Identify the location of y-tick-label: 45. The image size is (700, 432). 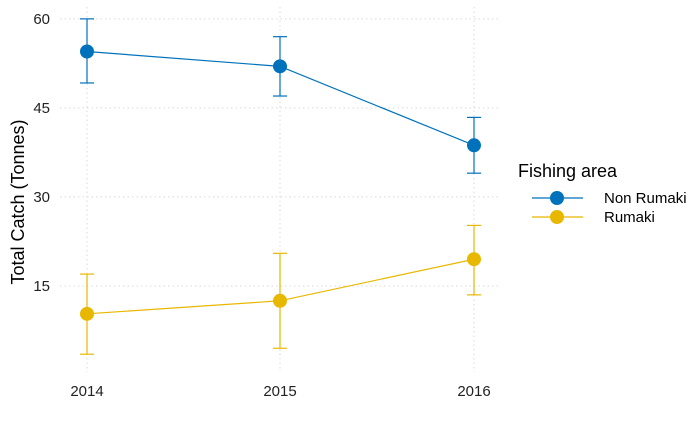
(41, 108).